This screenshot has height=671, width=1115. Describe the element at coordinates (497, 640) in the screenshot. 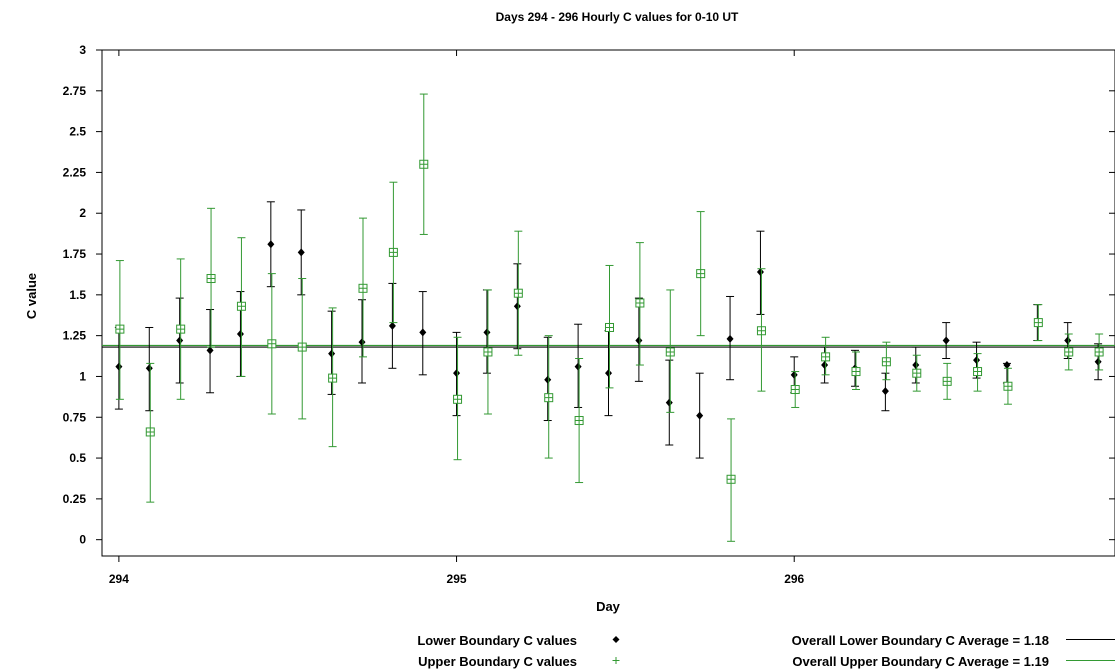

I see `legend-lower-label: Lower Boundary C values` at that location.